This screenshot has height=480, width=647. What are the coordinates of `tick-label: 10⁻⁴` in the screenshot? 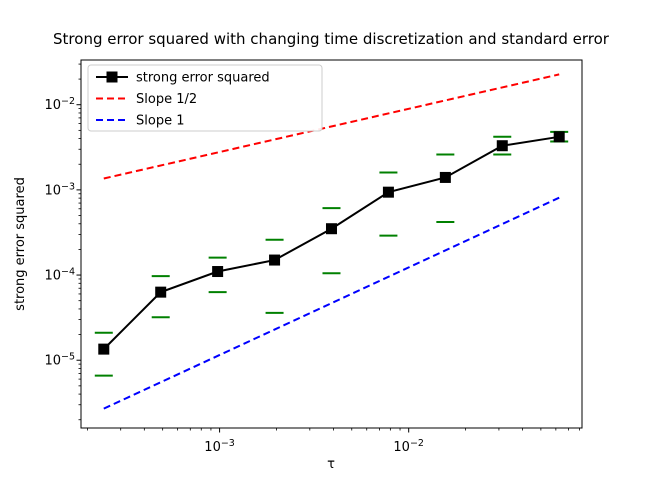 It's located at (59, 275).